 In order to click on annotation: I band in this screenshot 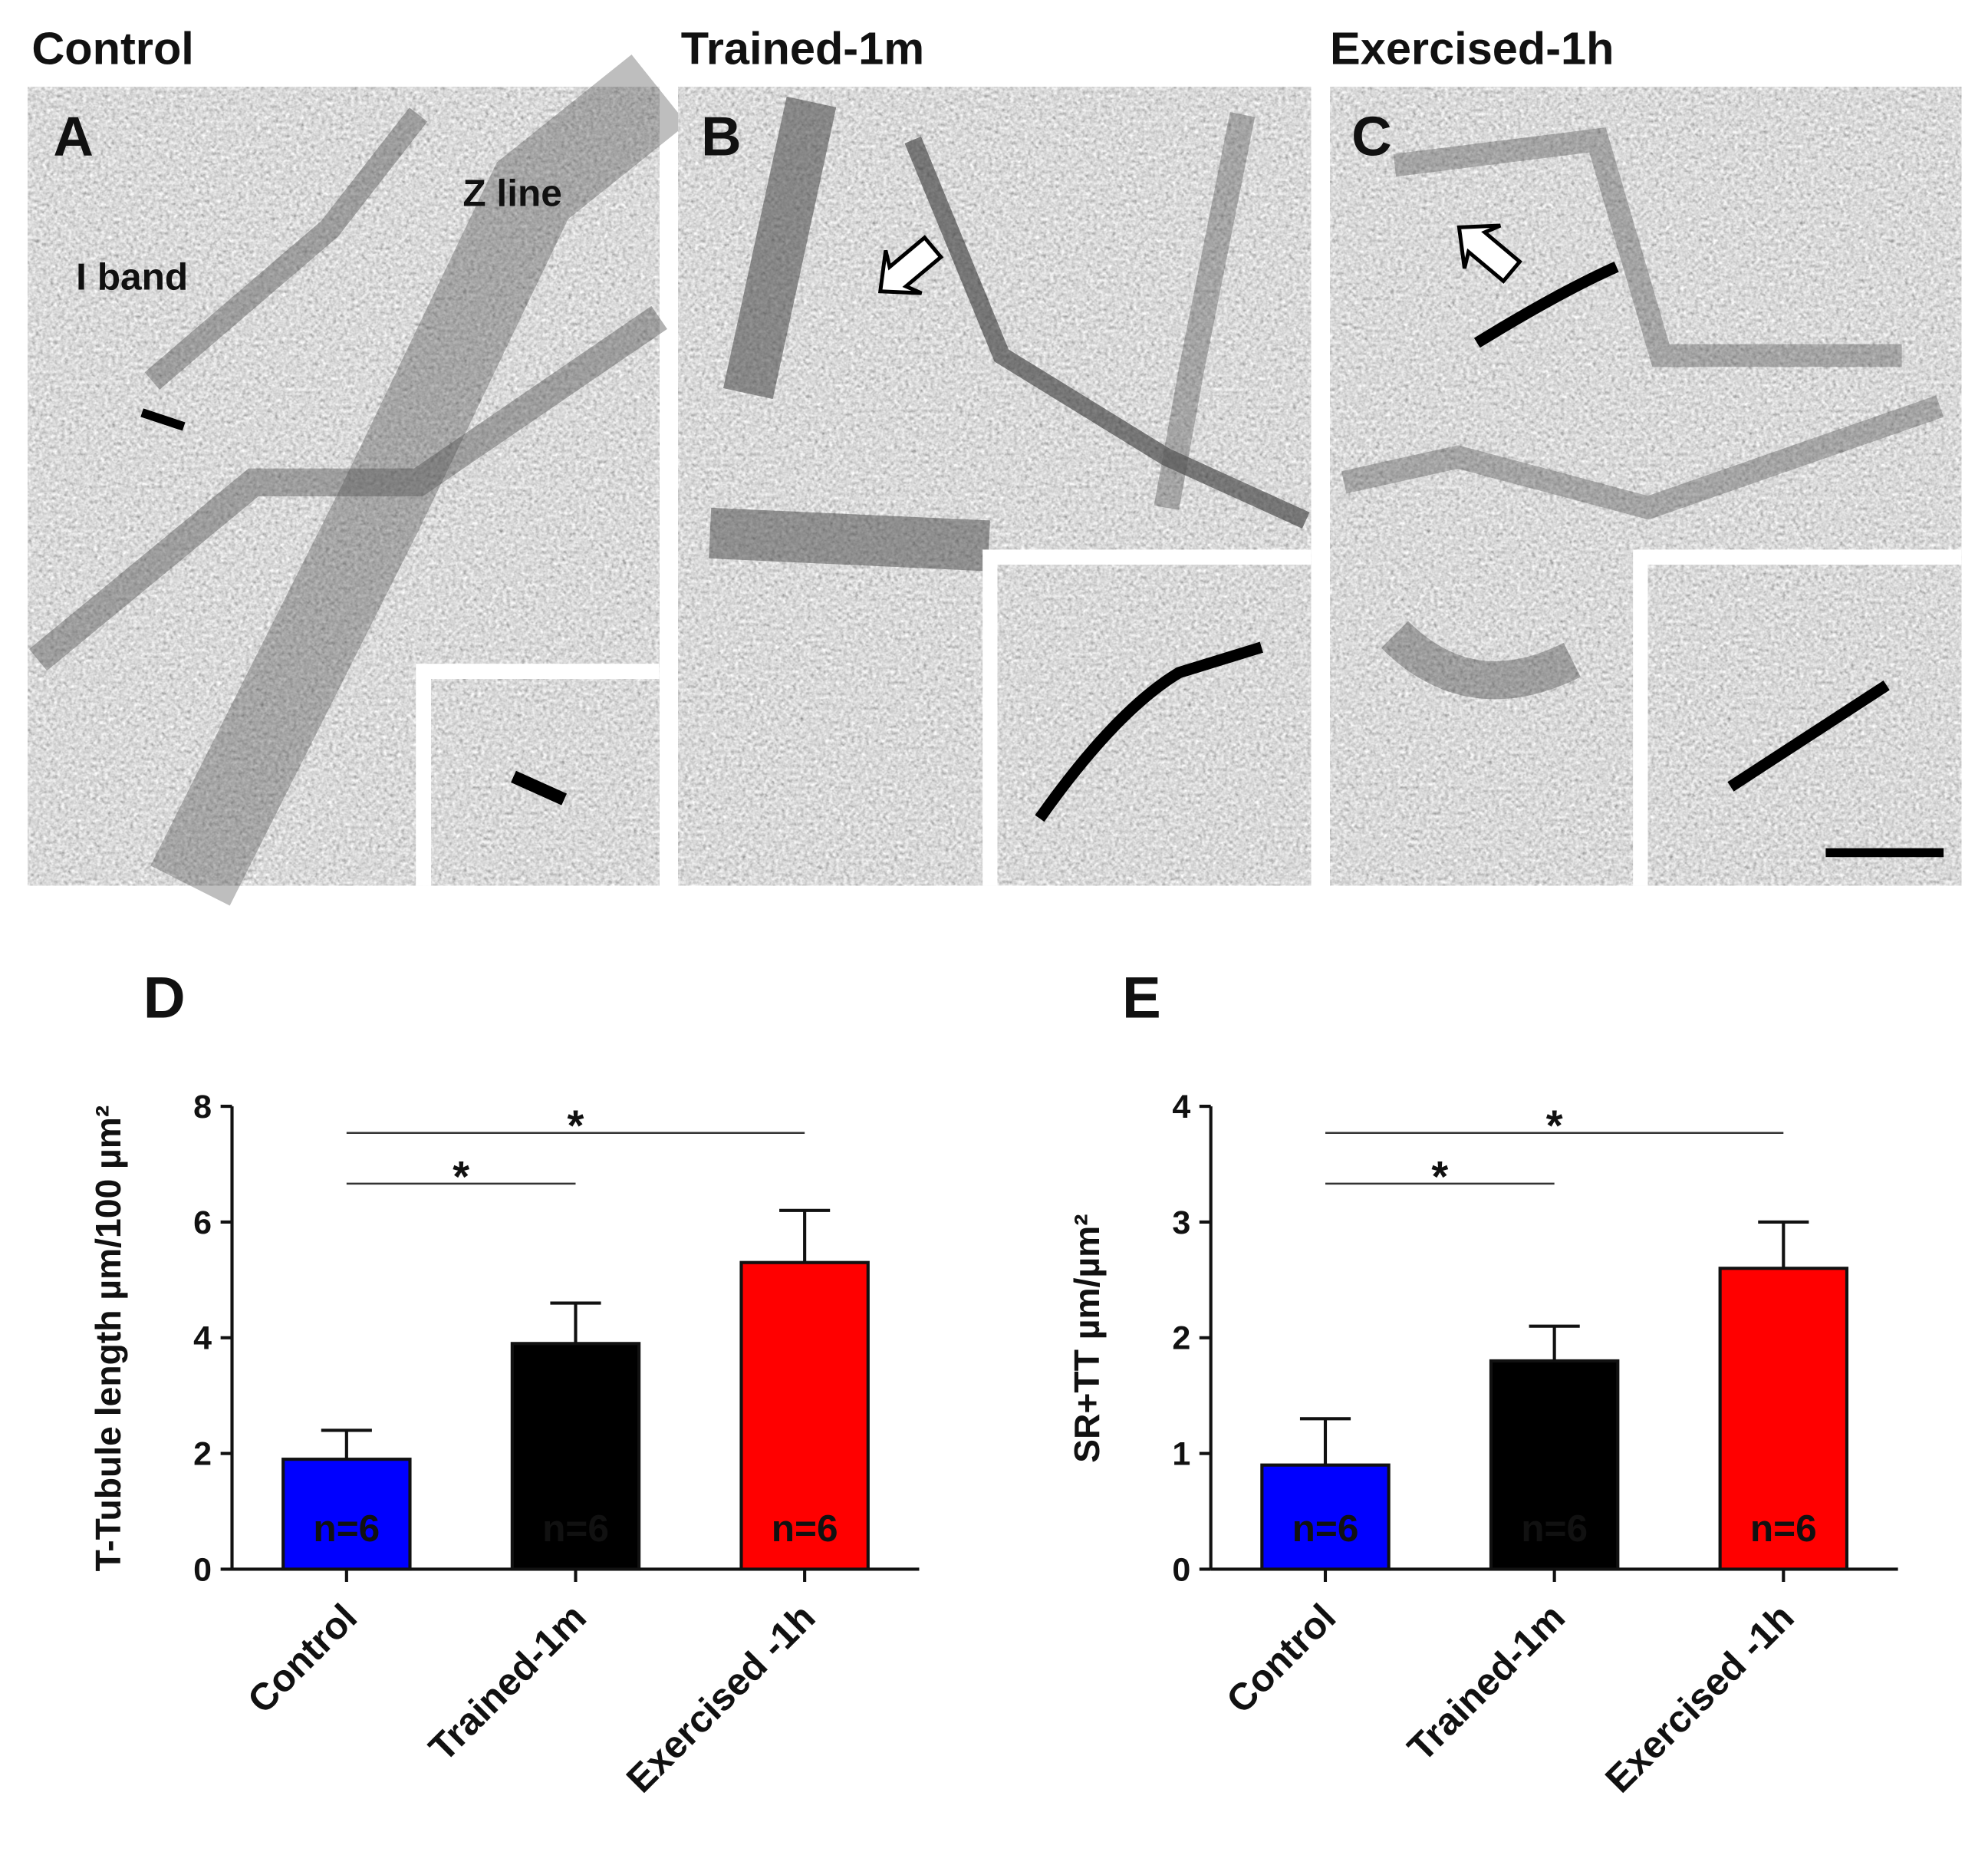, I will do `click(132, 276)`.